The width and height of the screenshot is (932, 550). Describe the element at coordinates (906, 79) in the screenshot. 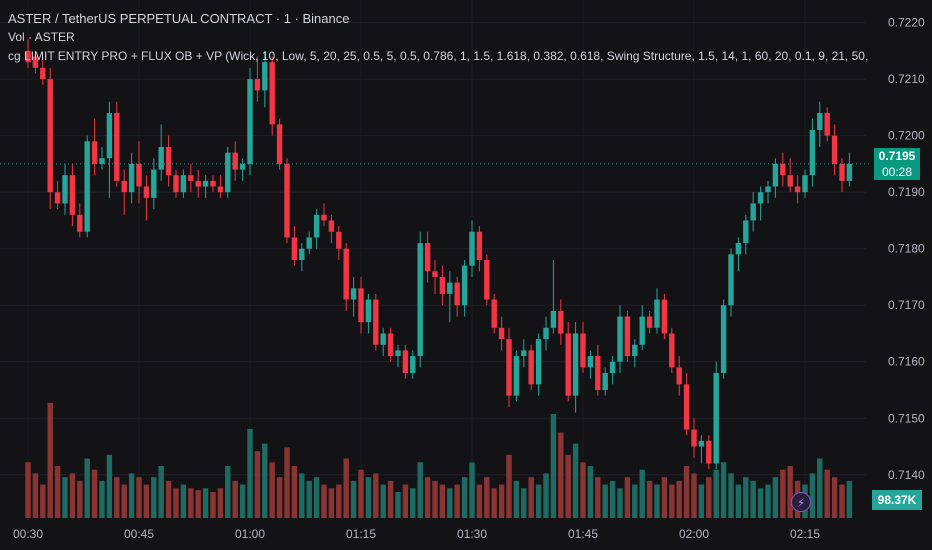

I see `y-tick-label: 0.7210` at that location.